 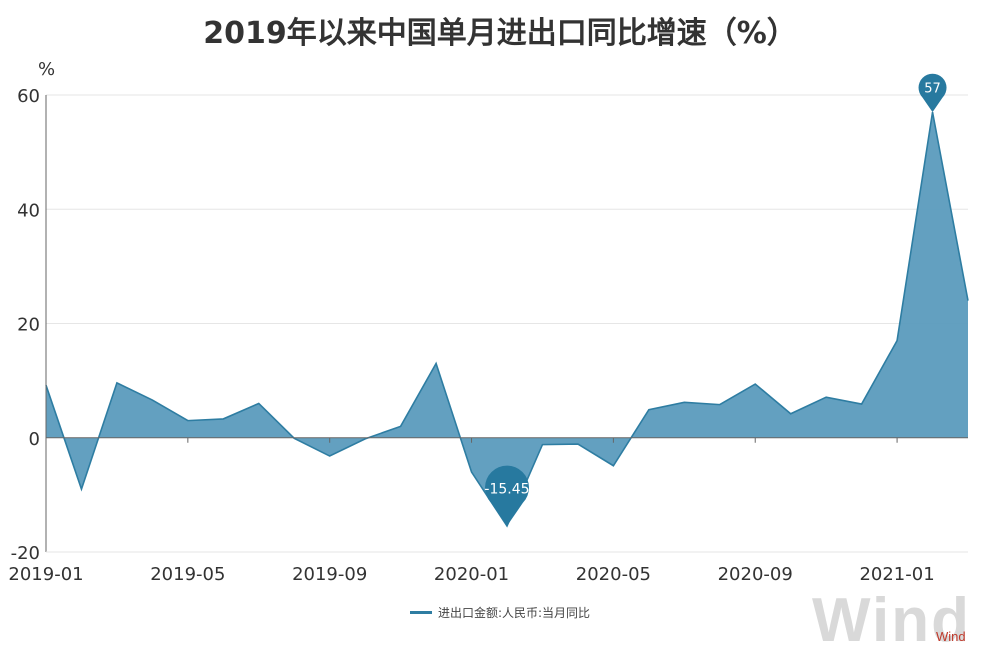 What do you see at coordinates (329, 574) in the screenshot?
I see `x-tick-label: 2019-09` at bounding box center [329, 574].